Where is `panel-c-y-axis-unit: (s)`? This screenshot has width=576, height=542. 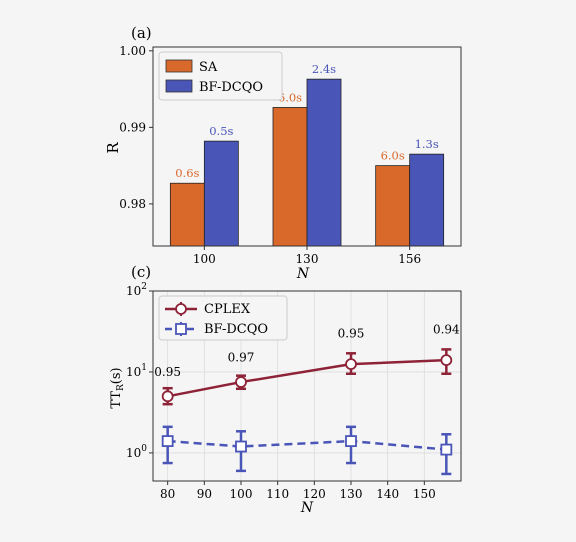 panel-c-y-axis-unit: (s) is located at coordinates (116, 375).